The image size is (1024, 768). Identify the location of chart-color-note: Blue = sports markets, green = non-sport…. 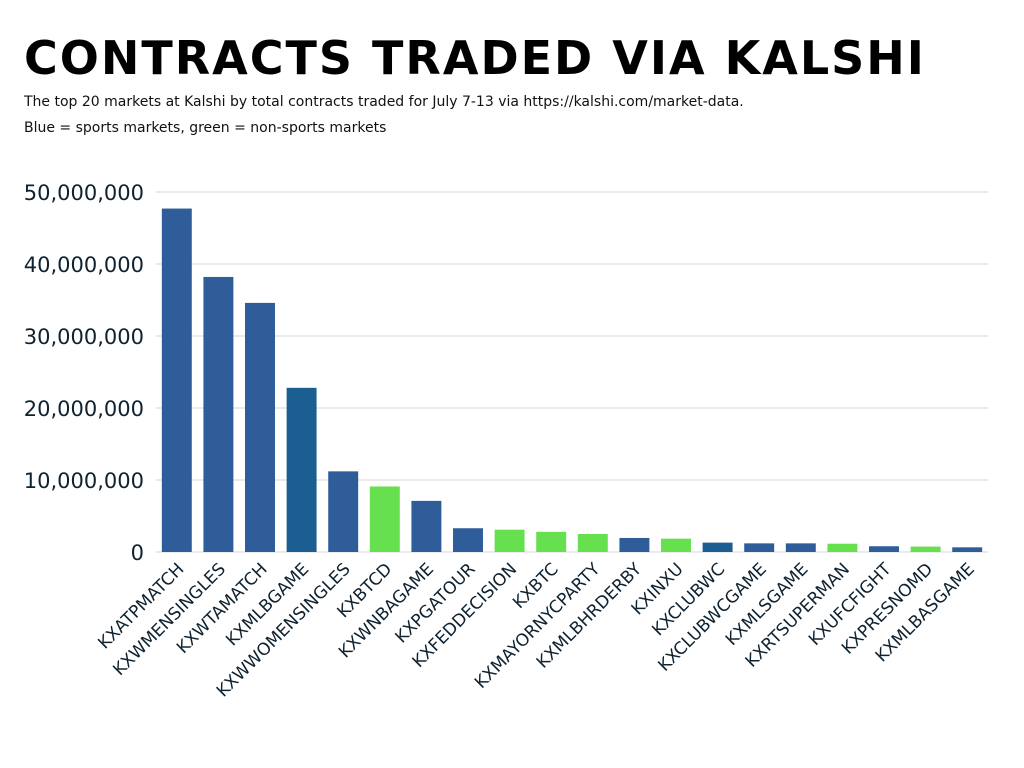
(205, 128).